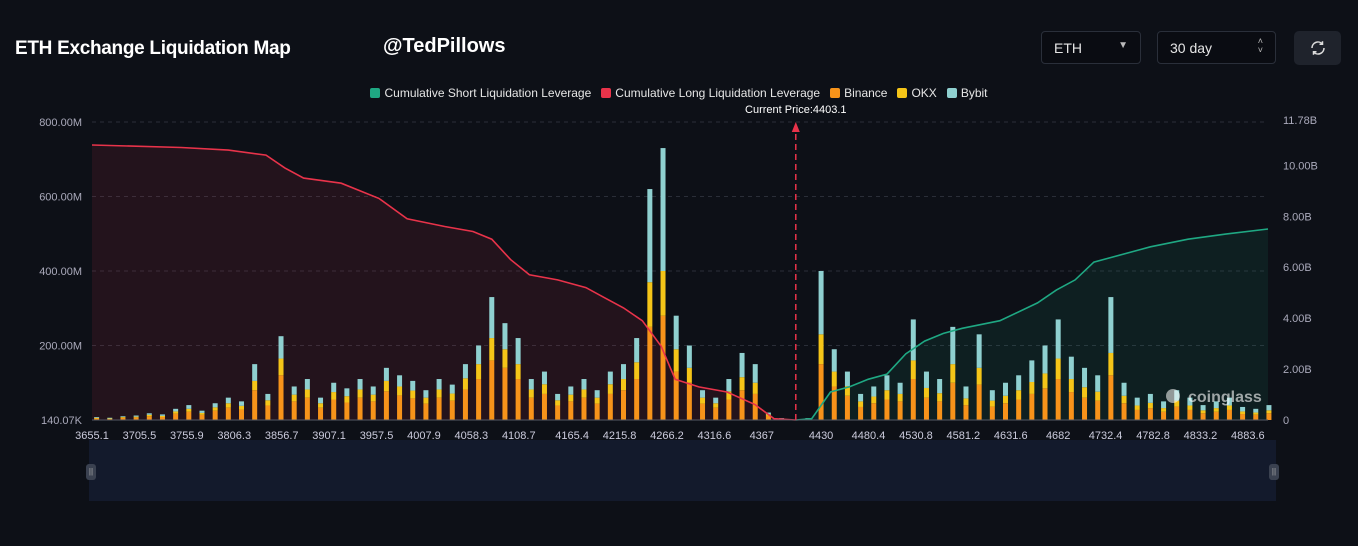 The image size is (1358, 546). Describe the element at coordinates (1058, 436) in the screenshot. I see `x-tick-label: 4682` at that location.